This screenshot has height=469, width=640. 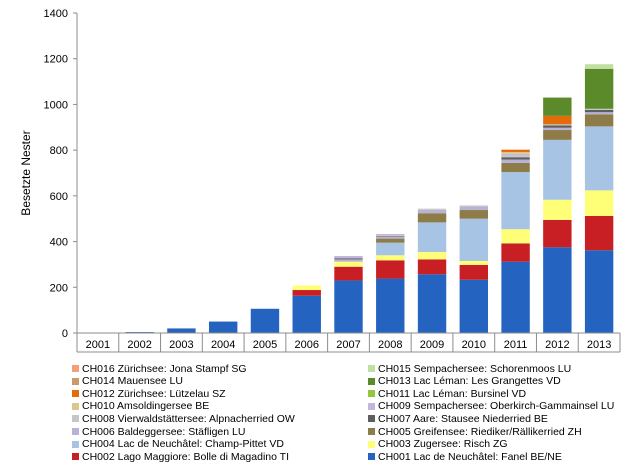 What do you see at coordinates (557, 345) in the screenshot?
I see `x-tick-label: 2012` at bounding box center [557, 345].